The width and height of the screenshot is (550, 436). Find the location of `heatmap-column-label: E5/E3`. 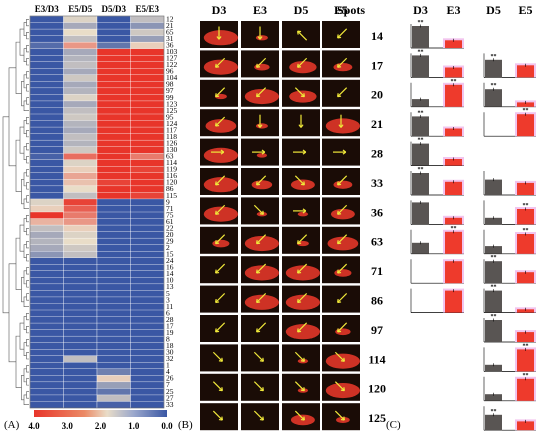

heatmap-column-label: E5/E3 is located at coordinates (147, 9).